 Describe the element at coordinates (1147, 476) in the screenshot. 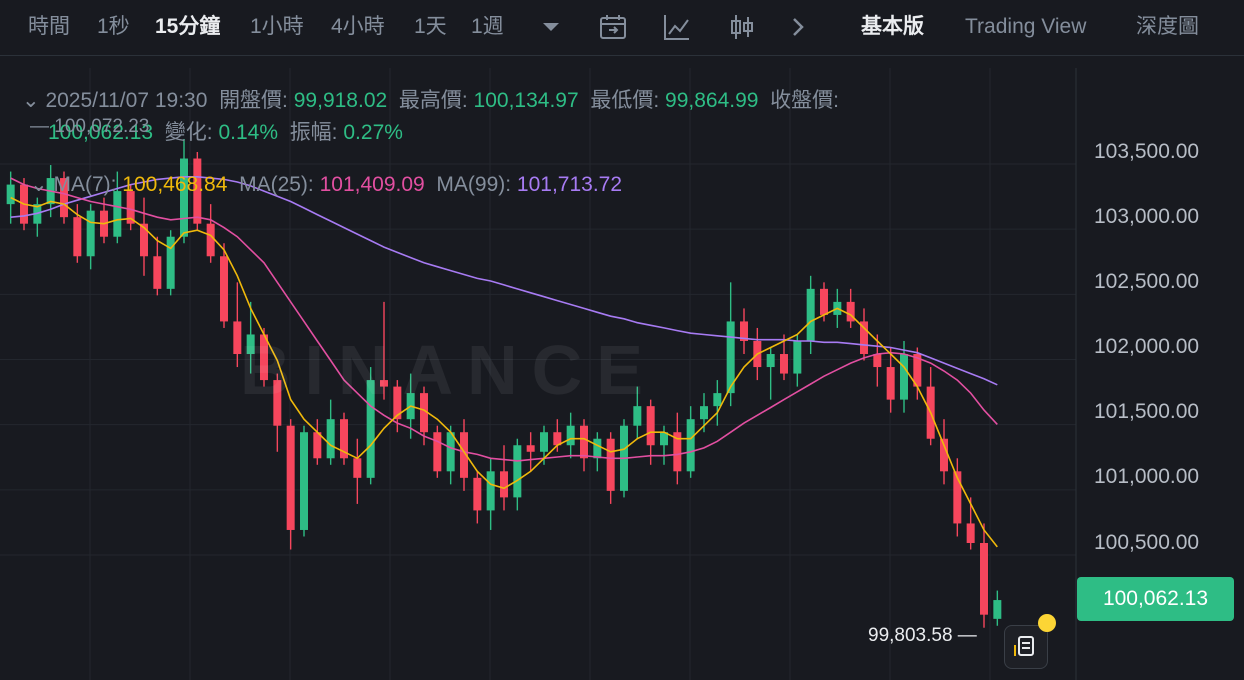

I see `price-axis-label: 101,000.00` at that location.